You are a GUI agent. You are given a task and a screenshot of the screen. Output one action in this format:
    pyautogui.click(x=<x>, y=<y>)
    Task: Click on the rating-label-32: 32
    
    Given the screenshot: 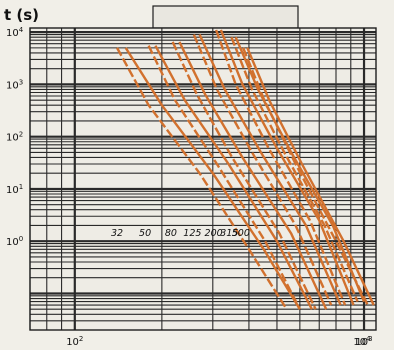 What is the action you would take?
    pyautogui.click(x=117, y=233)
    